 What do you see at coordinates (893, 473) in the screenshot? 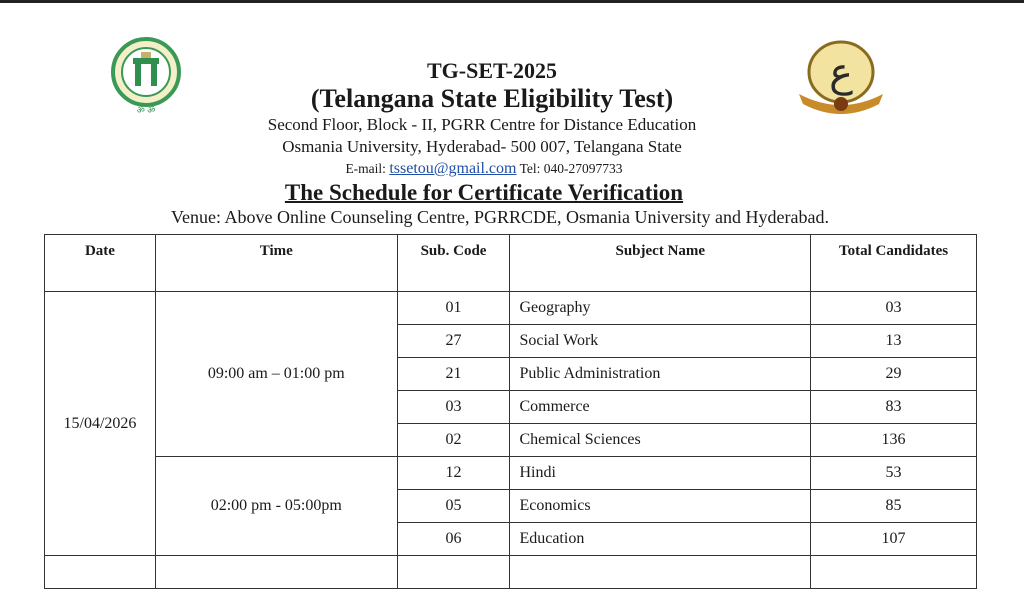
I see `total-candidates: 53` at bounding box center [893, 473].